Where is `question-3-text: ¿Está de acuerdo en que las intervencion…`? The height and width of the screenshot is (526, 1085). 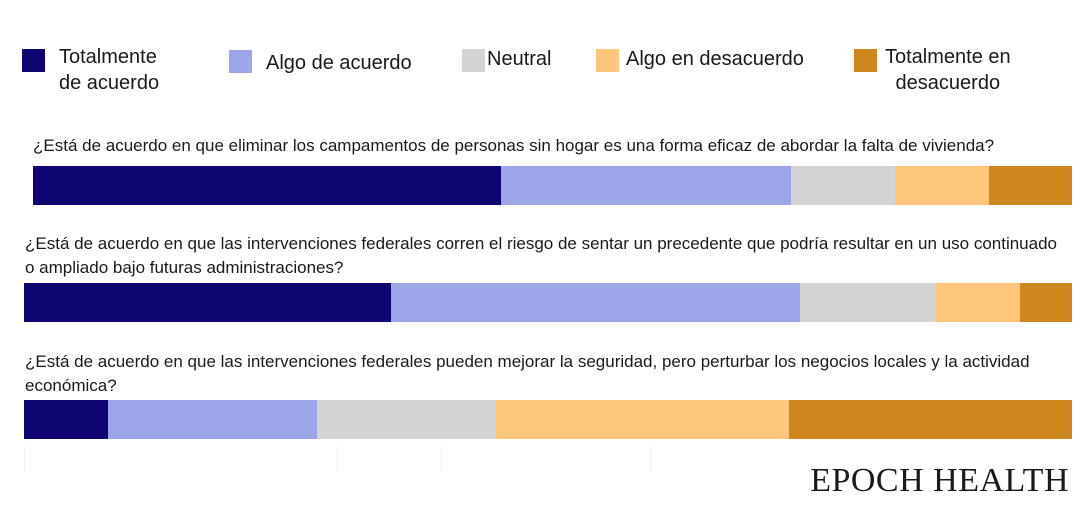
question-3-text: ¿Está de acuerdo en que las intervencion… is located at coordinates (527, 373).